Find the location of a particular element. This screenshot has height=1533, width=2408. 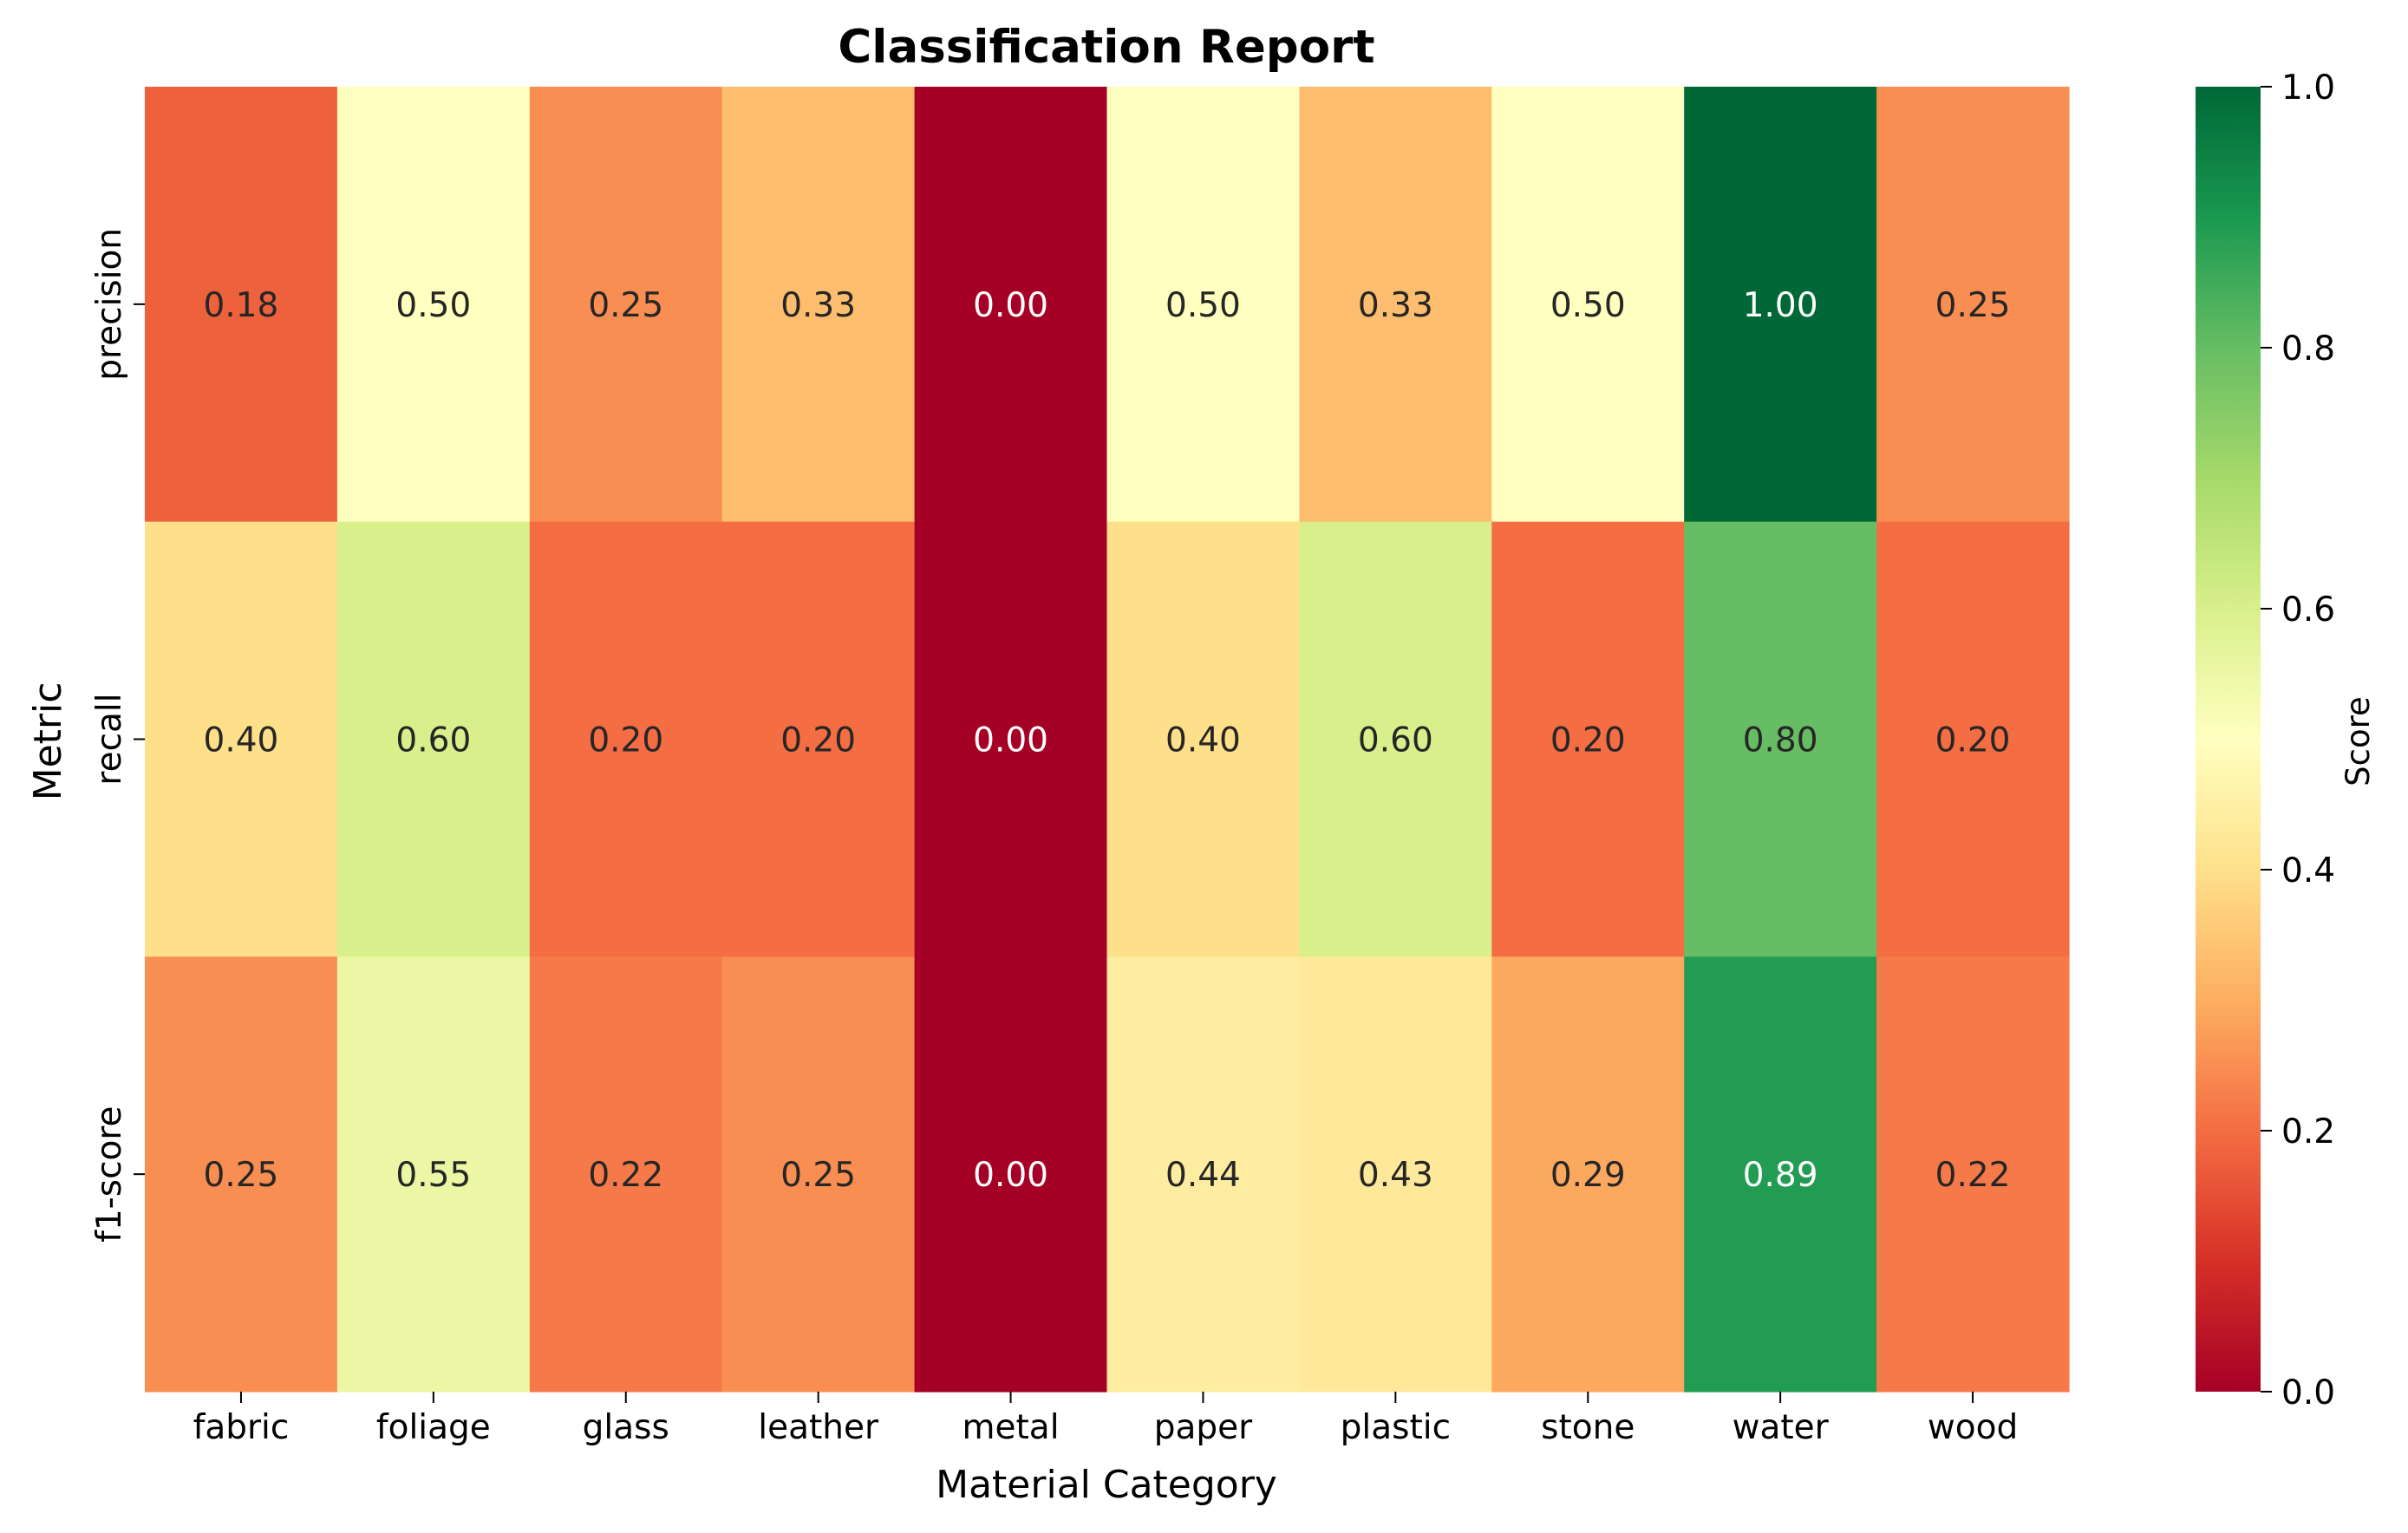

heatmap-cell-f1-score-leather is located at coordinates (819, 1174).